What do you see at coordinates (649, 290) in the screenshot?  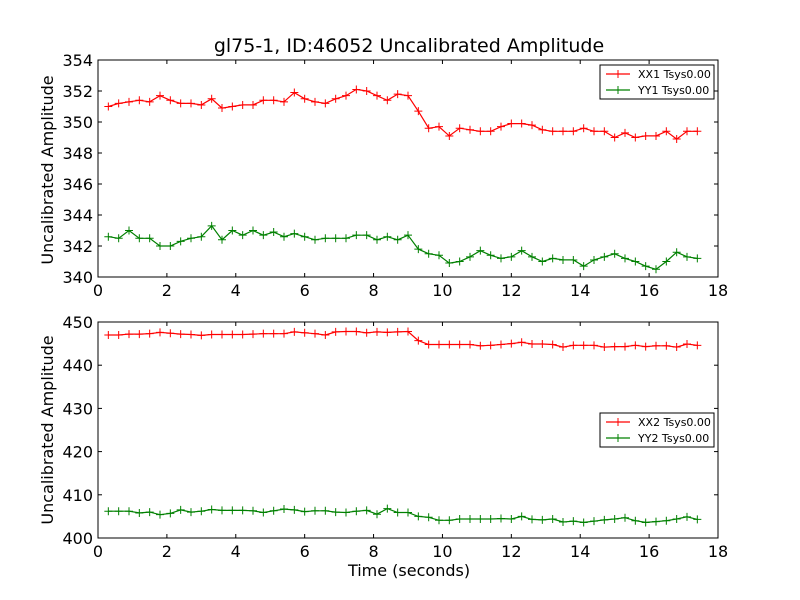 I see `x-tick-label: 16` at bounding box center [649, 290].